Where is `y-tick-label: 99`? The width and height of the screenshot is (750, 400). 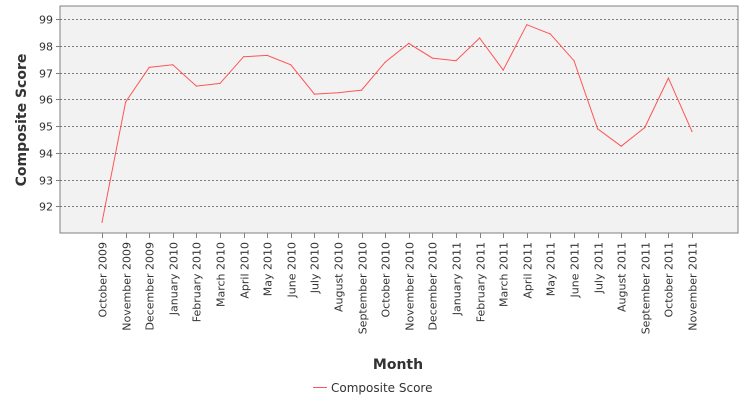
y-tick-label: 99 is located at coordinates (46, 20).